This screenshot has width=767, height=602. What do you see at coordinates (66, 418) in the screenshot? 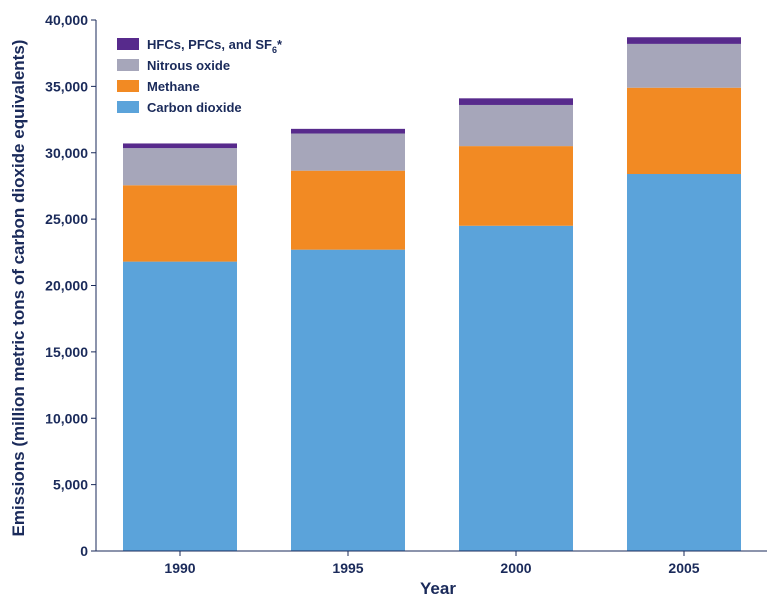
I see `y-tick-label: 10,000` at bounding box center [66, 418].